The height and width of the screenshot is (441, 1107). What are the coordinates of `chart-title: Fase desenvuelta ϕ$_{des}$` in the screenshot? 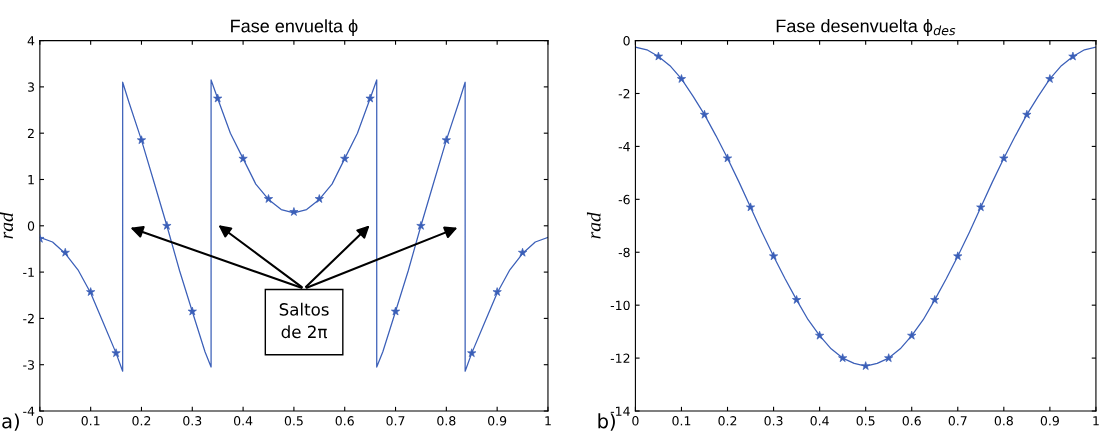 It's located at (866, 27).